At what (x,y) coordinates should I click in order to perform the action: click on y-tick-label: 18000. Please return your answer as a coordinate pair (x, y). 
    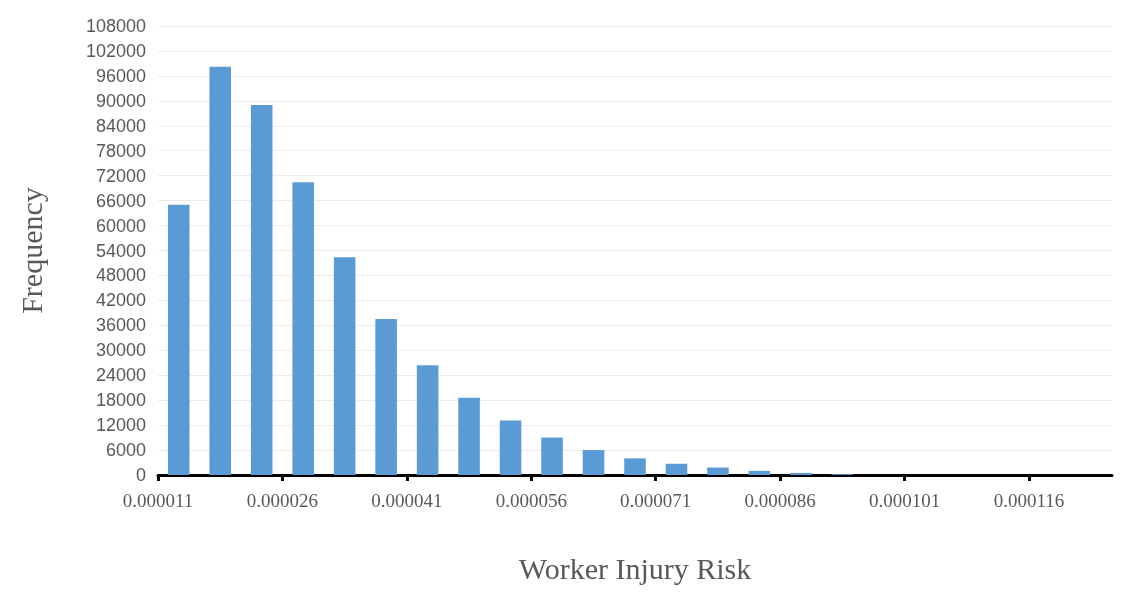
    Looking at the image, I should click on (120, 400).